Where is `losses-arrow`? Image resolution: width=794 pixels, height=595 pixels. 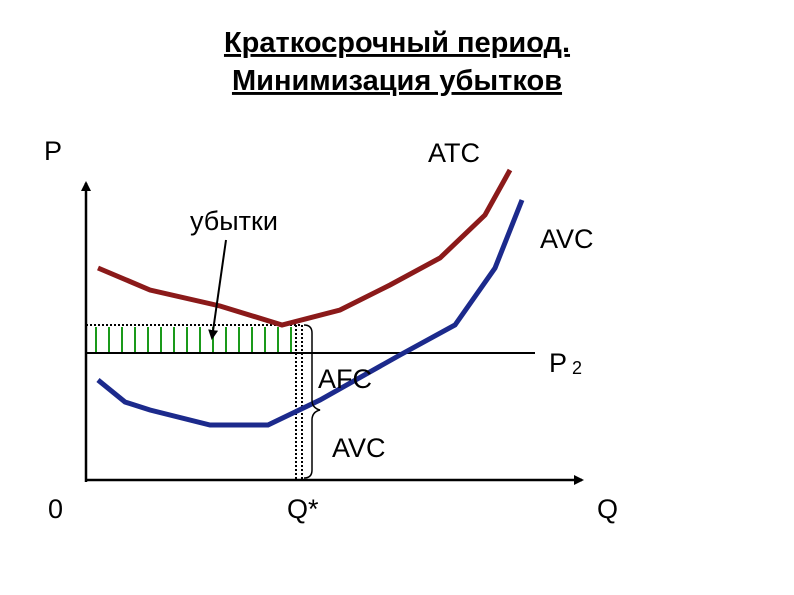 losses-arrow is located at coordinates (217, 289).